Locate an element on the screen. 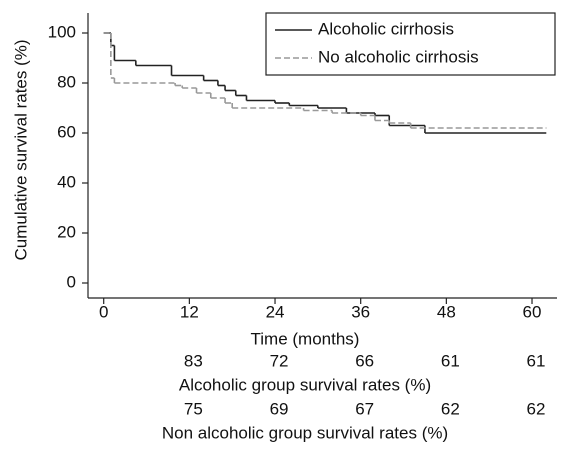 This screenshot has width=569, height=457. x-axis-label: Time (months) is located at coordinates (305, 338).